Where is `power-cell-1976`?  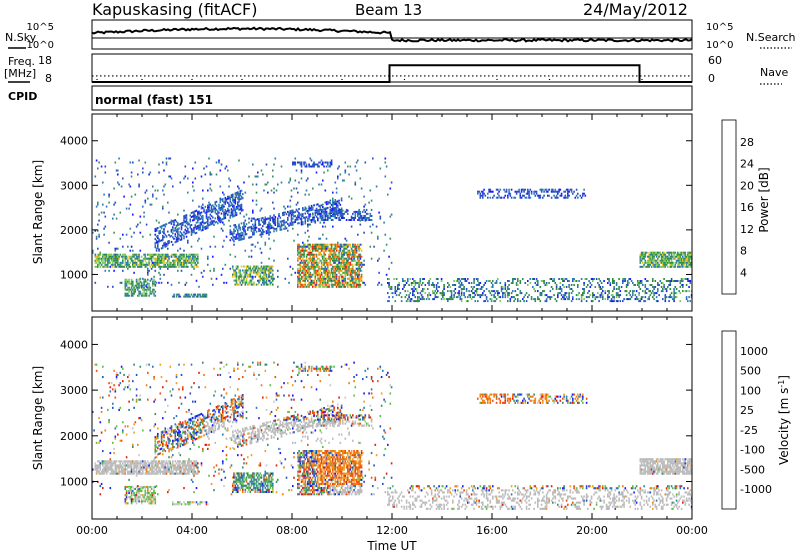 power-cell-1976 is located at coordinates (316, 248).